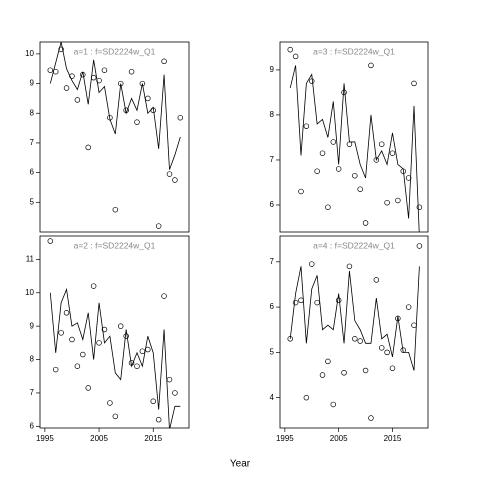  I want to click on panel: 4 5 6 7 1995 2005 2015 a=4 : f=SD2224w_Q1, so click(349, 339).